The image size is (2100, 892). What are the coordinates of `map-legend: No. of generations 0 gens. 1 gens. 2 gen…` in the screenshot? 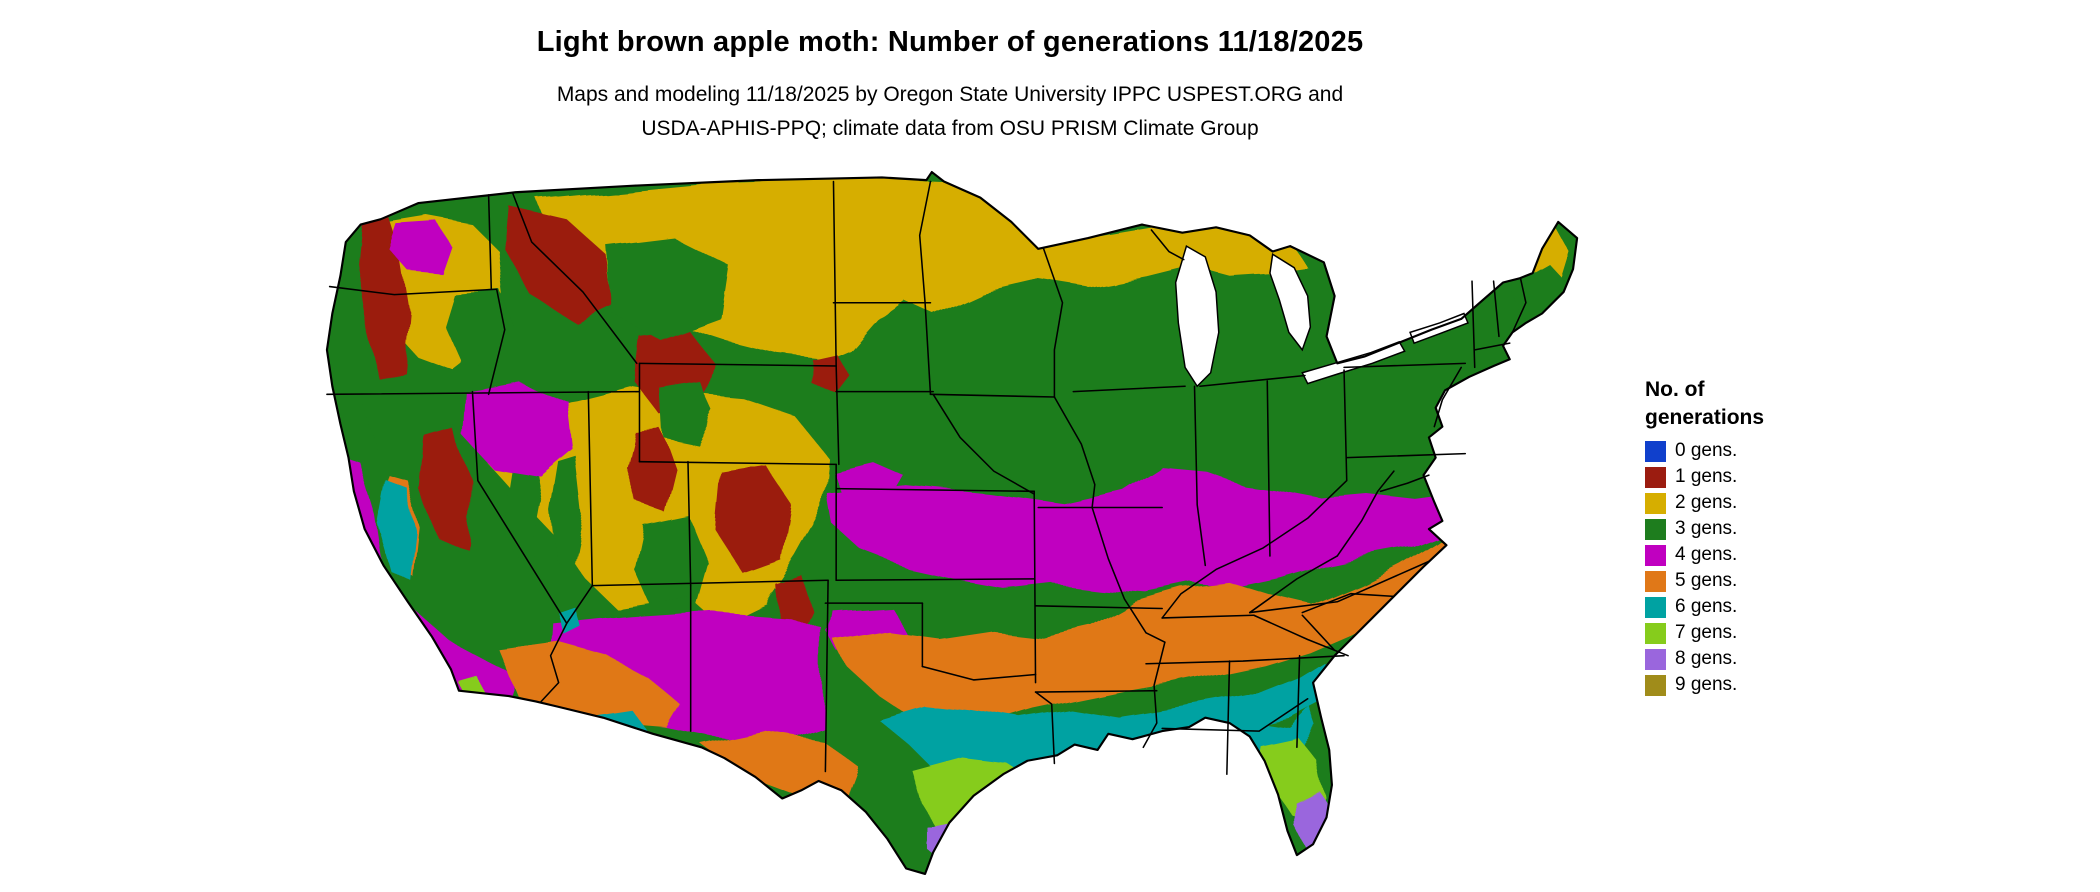 It's located at (1755, 536).